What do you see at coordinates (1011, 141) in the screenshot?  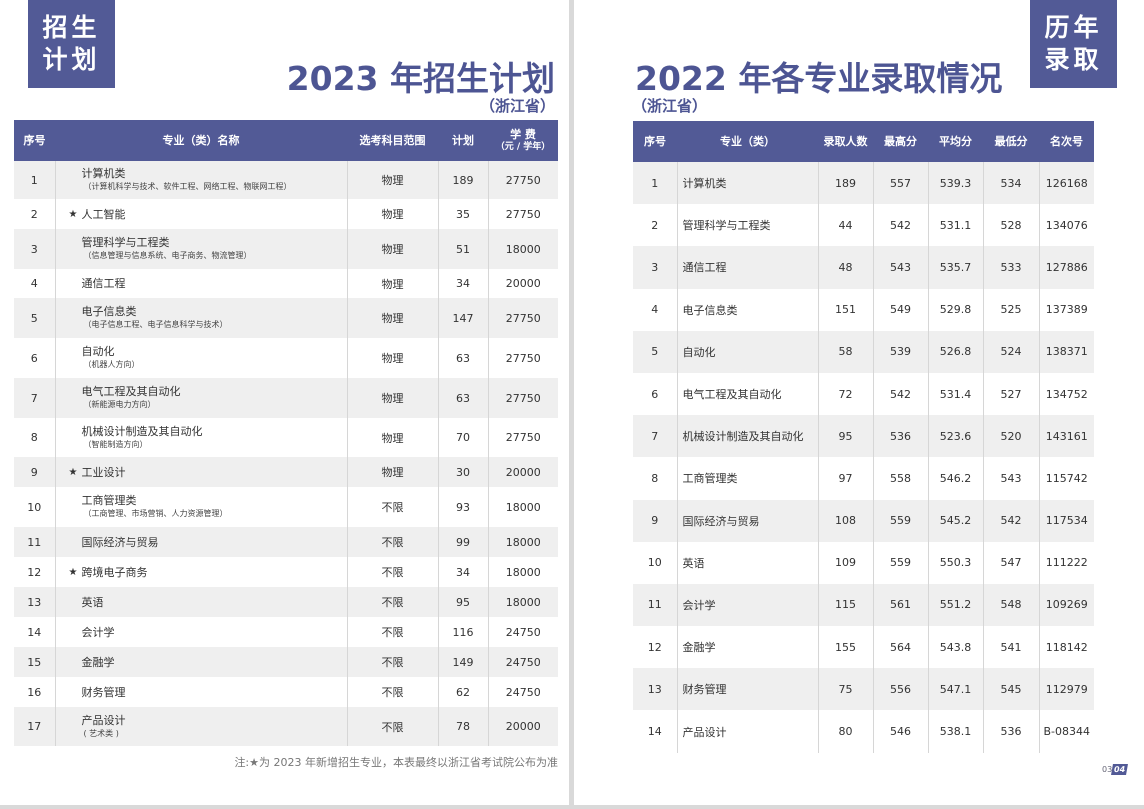 I see `header-min-score: 最低分` at bounding box center [1011, 141].